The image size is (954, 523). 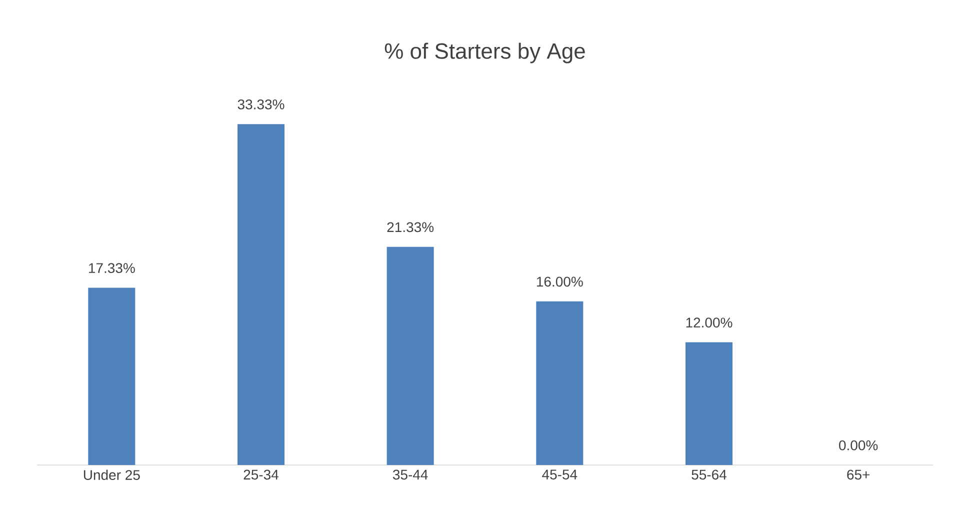 I want to click on x-tick-label: 45-54, so click(x=560, y=475).